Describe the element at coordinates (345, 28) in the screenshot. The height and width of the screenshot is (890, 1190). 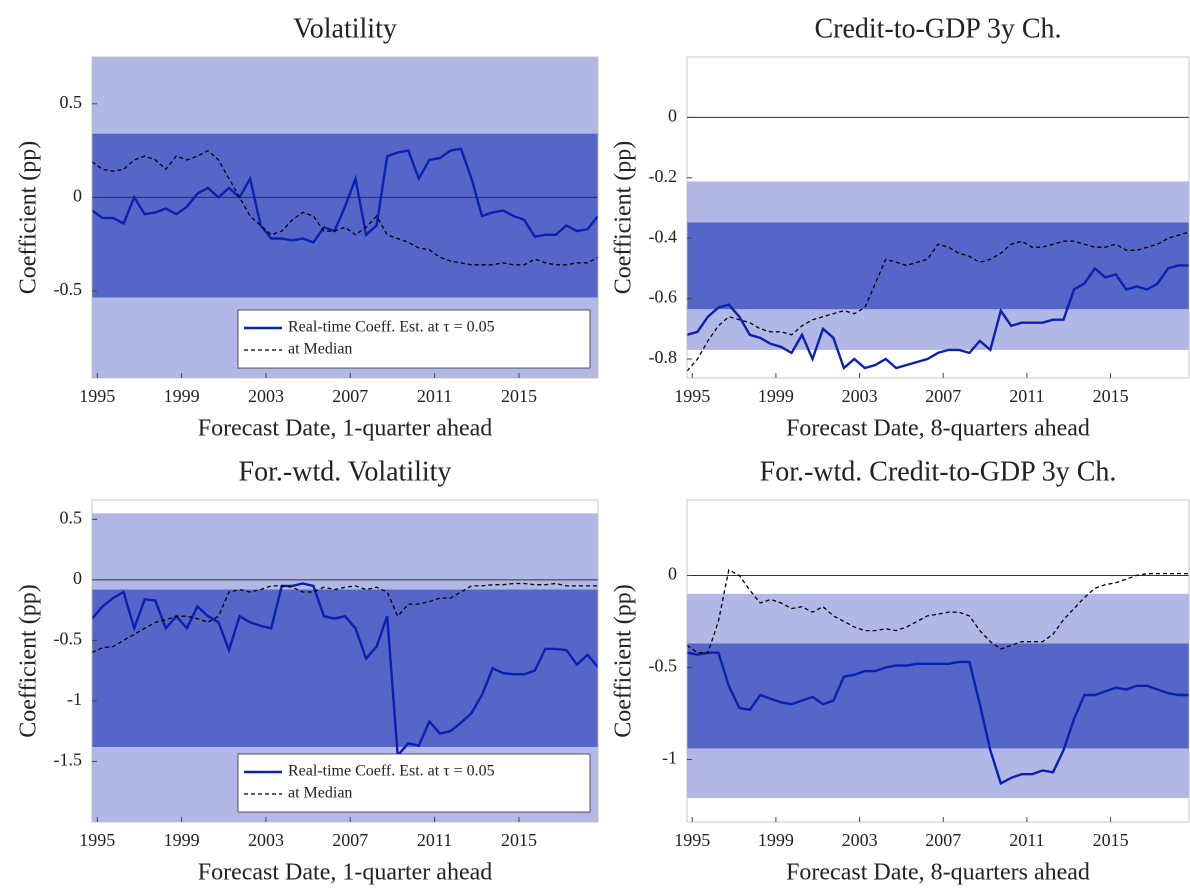
I see `chart-title: Volatility` at that location.